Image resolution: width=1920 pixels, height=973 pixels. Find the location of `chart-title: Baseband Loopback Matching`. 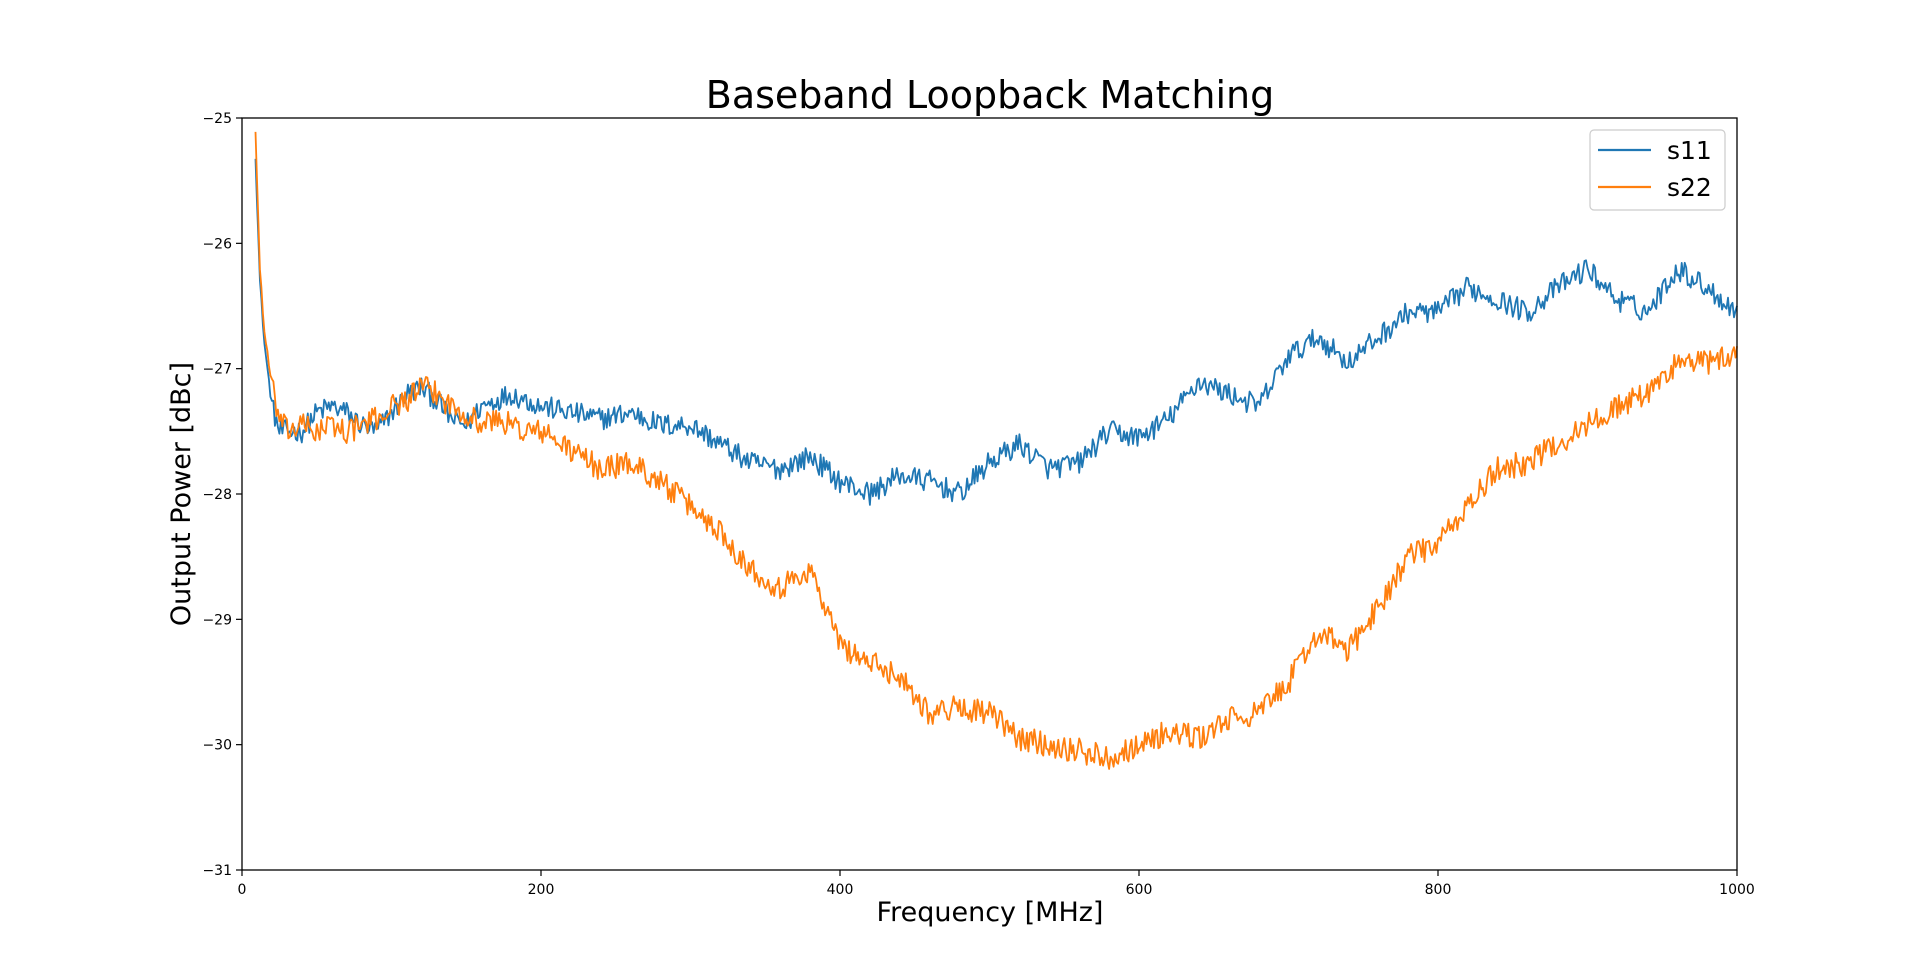

chart-title: Baseband Loopback Matching is located at coordinates (990, 95).